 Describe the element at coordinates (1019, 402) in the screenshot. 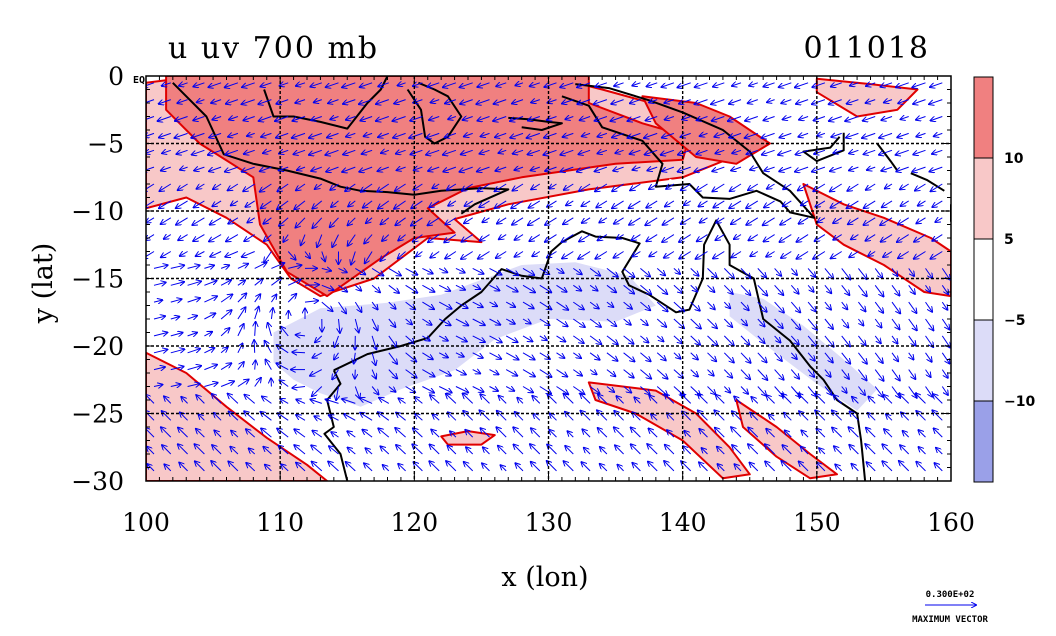

I see `colorbar-label-3: −10` at that location.